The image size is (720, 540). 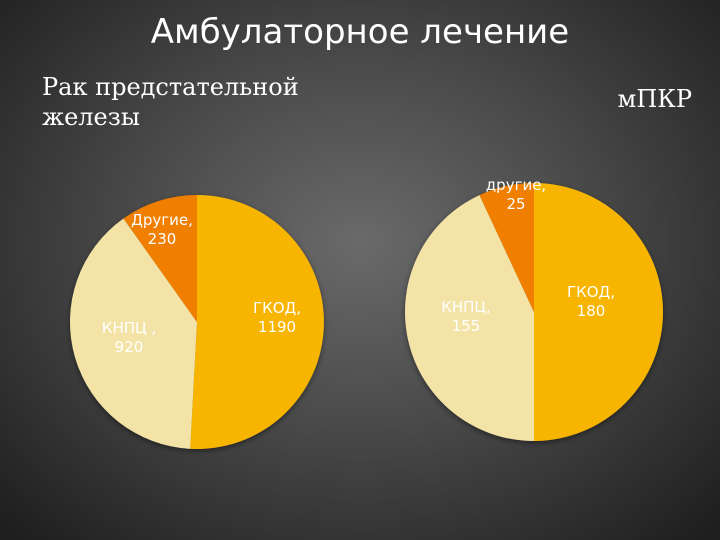 I want to click on slice-label: Другие, 230, so click(x=162, y=229).